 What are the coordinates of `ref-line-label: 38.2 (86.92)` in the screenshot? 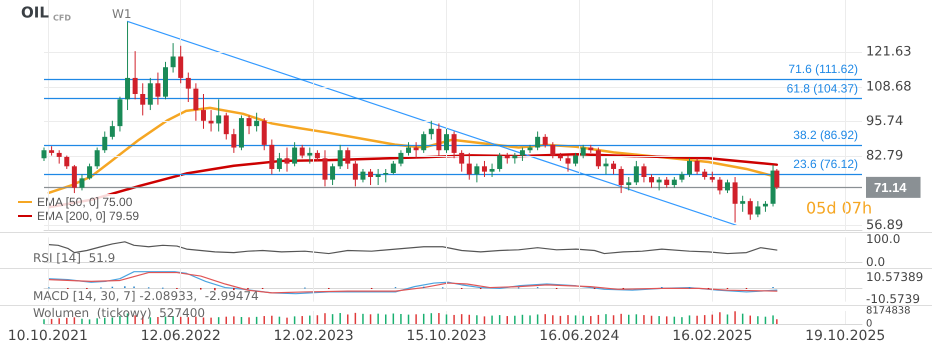 It's located at (825, 135).